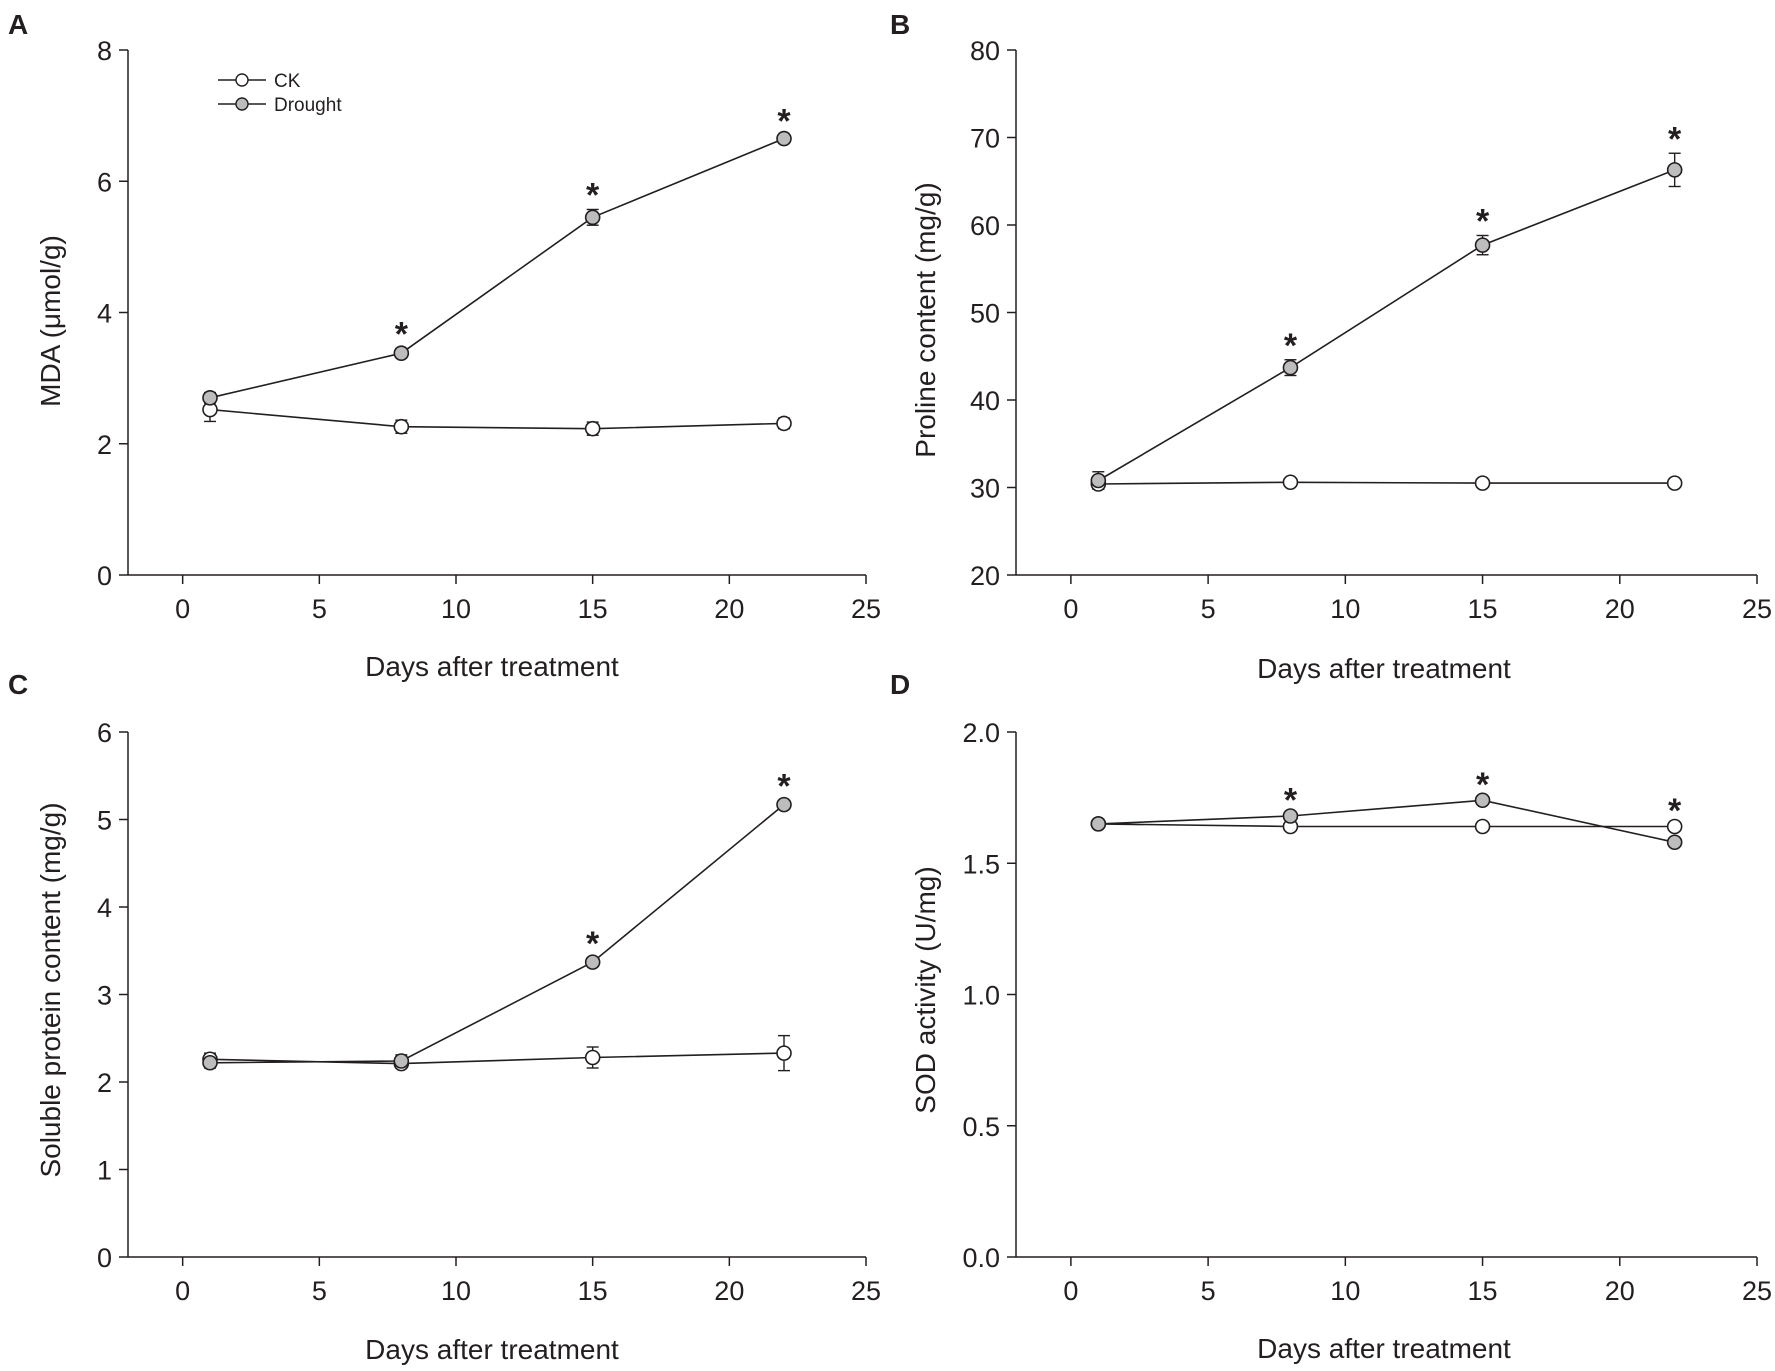  What do you see at coordinates (456, 1291) in the screenshot?
I see `panel-c-x-tick-label: 10` at bounding box center [456, 1291].